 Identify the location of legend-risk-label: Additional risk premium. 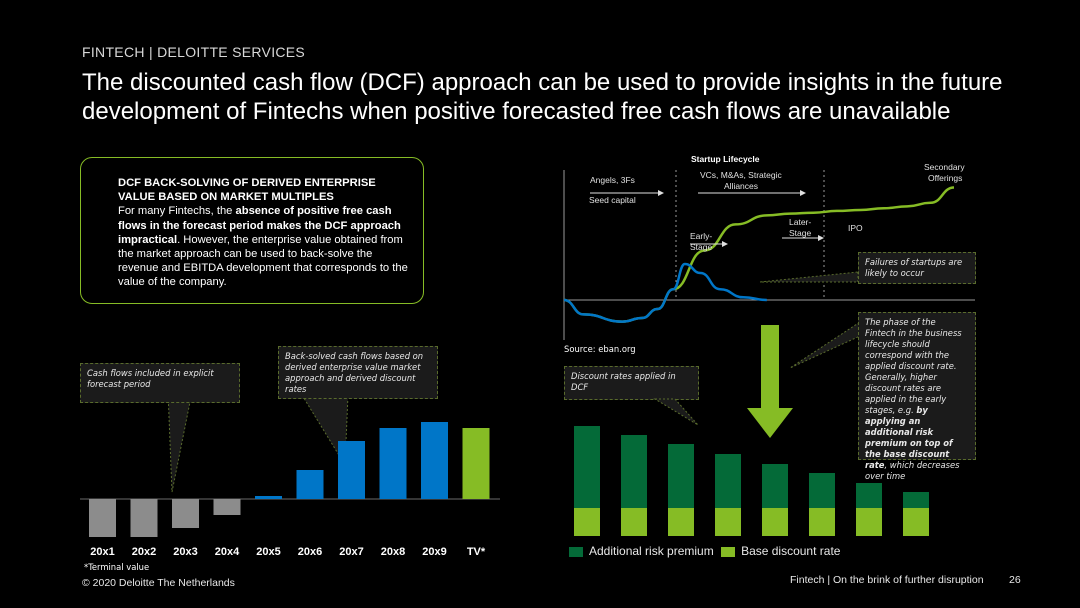
(651, 551).